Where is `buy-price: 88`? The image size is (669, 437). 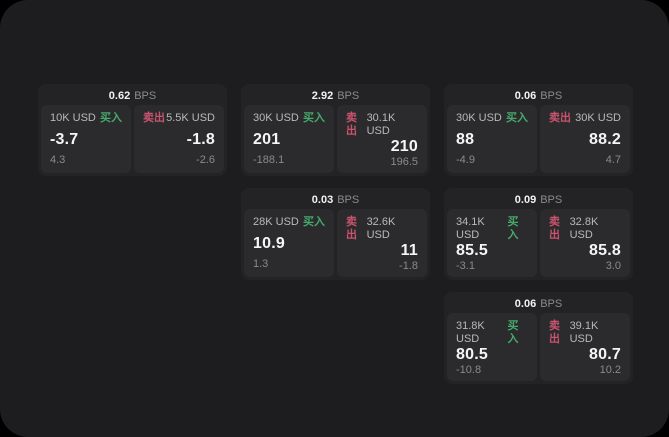
buy-price: 88 is located at coordinates (465, 139).